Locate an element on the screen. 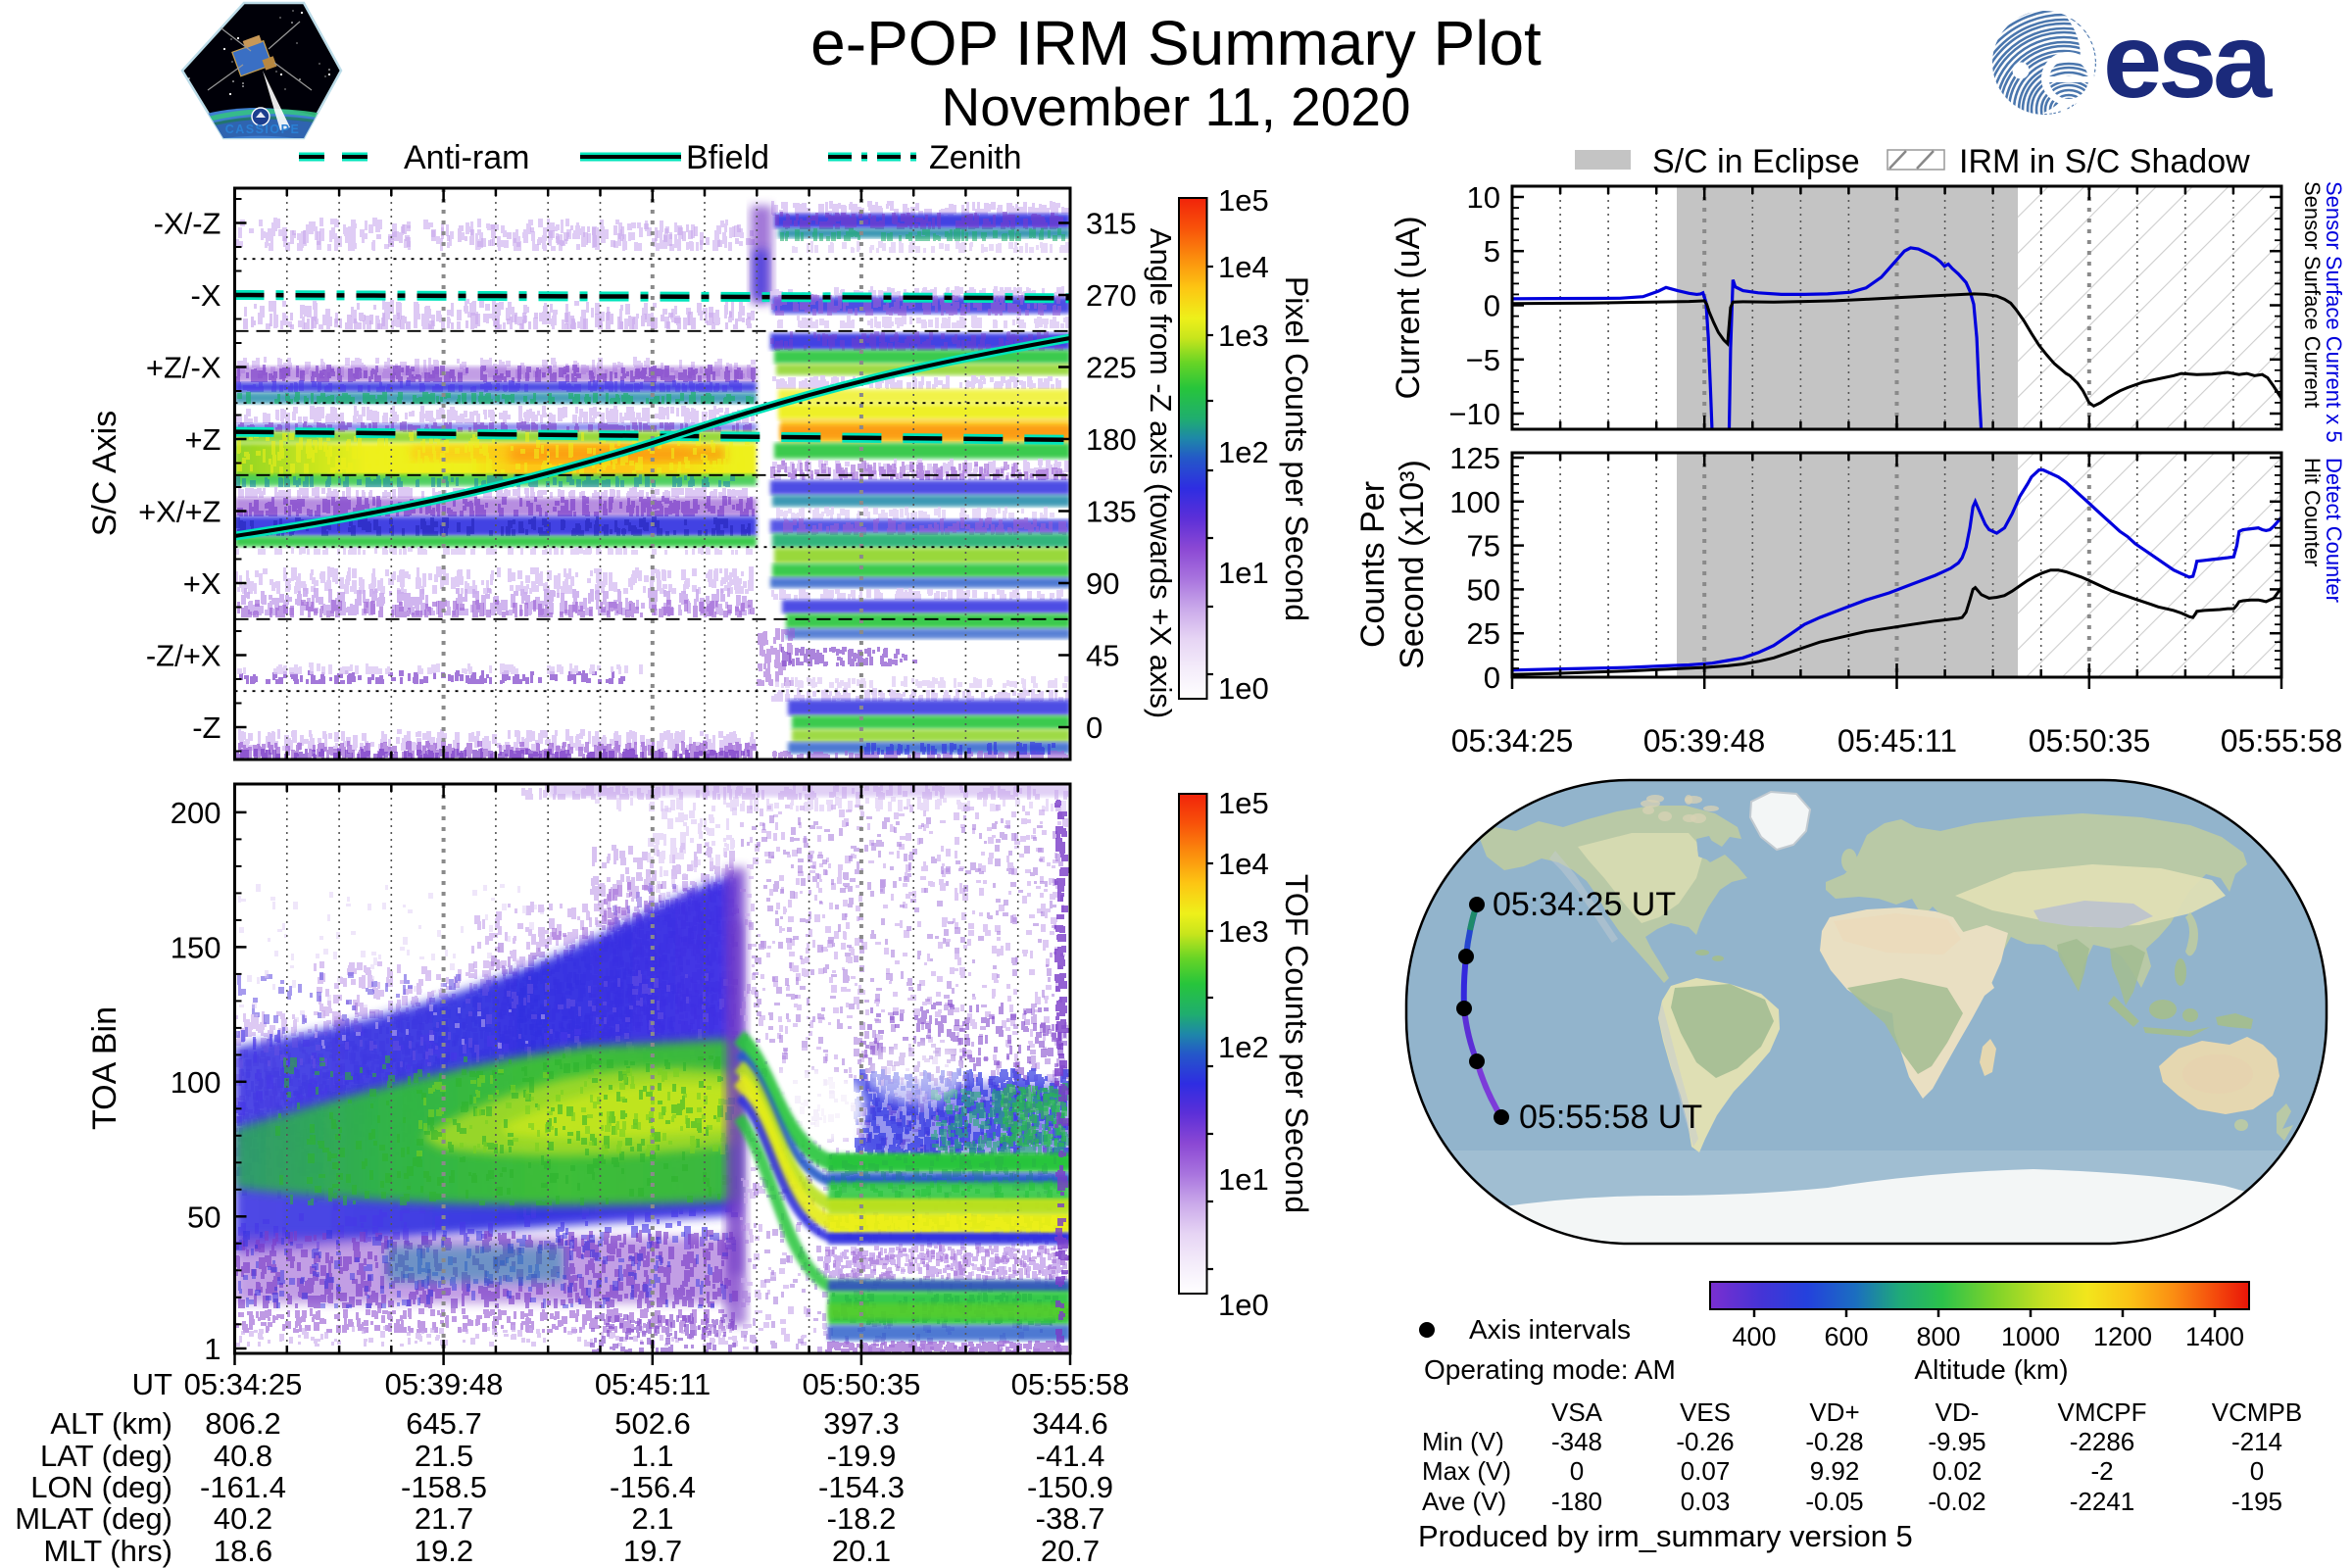 The width and height of the screenshot is (2352, 1568). svg-text: Axis intervals is located at coordinates (1550, 1329).